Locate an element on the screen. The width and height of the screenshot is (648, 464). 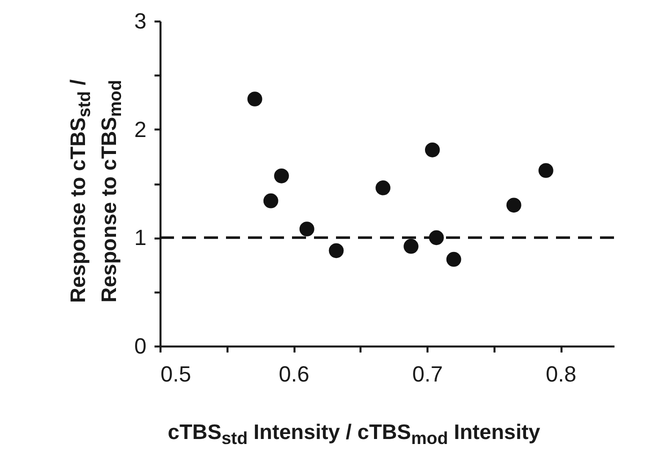
x-tick-label: 0.7 is located at coordinates (427, 374).